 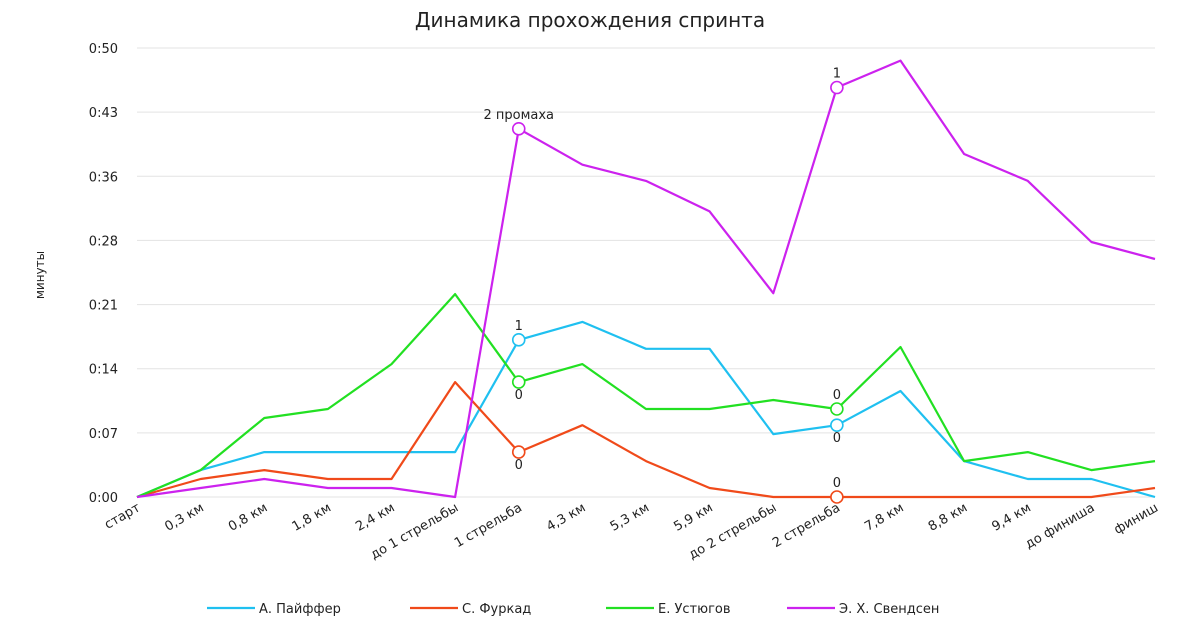 I want to click on y-tick-label: 0:00, so click(x=103, y=498).